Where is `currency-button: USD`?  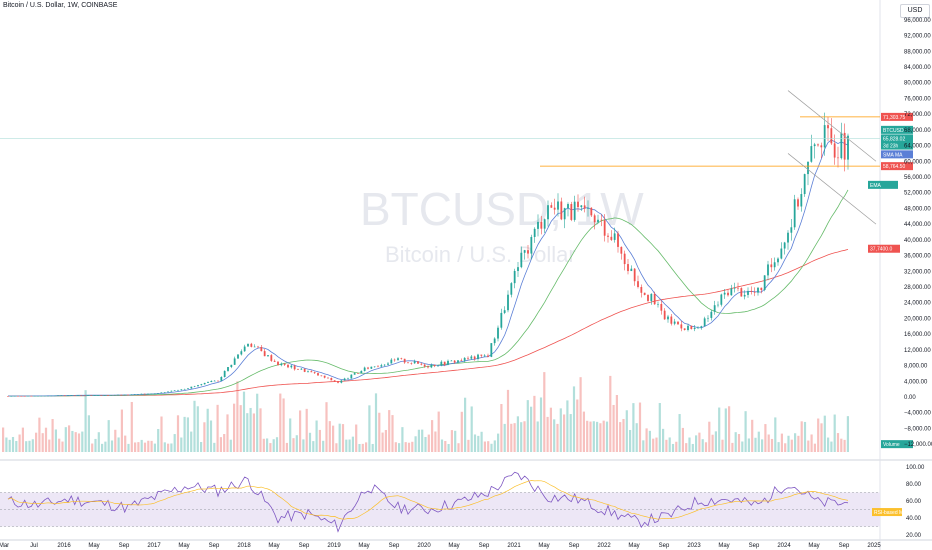
currency-button: USD is located at coordinates (915, 11).